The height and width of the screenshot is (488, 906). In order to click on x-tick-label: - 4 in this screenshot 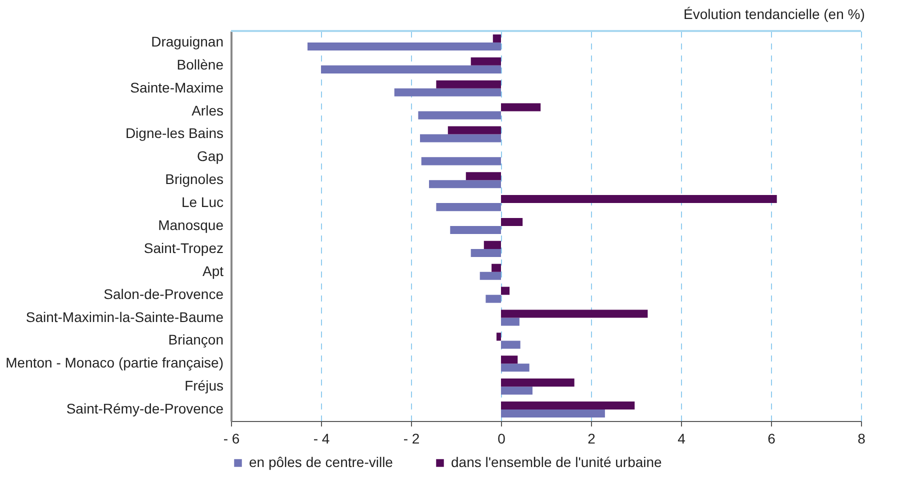, I will do `click(321, 438)`.